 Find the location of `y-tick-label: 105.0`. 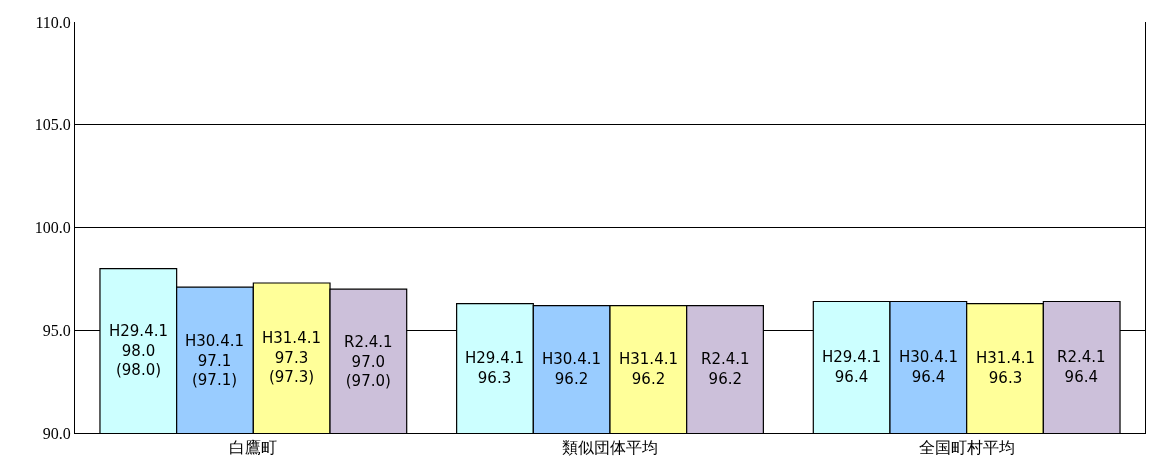

y-tick-label: 105.0 is located at coordinates (52, 125).